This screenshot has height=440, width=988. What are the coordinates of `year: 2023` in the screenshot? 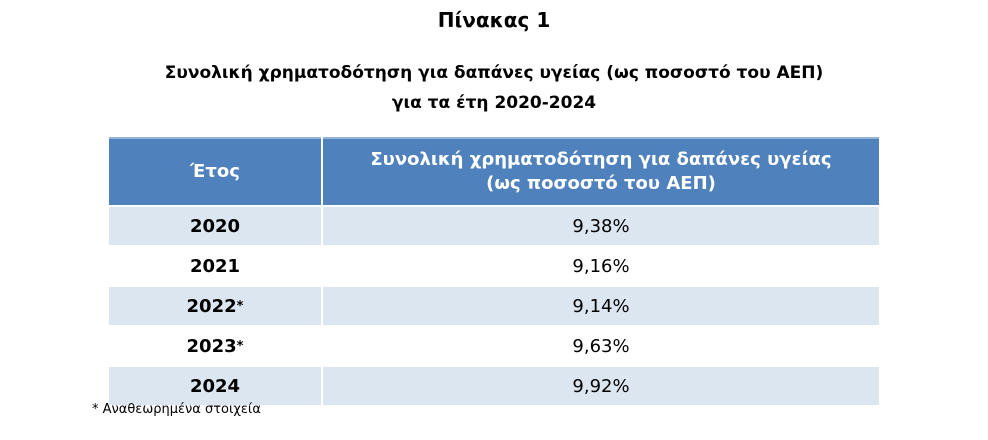 It's located at (211, 346).